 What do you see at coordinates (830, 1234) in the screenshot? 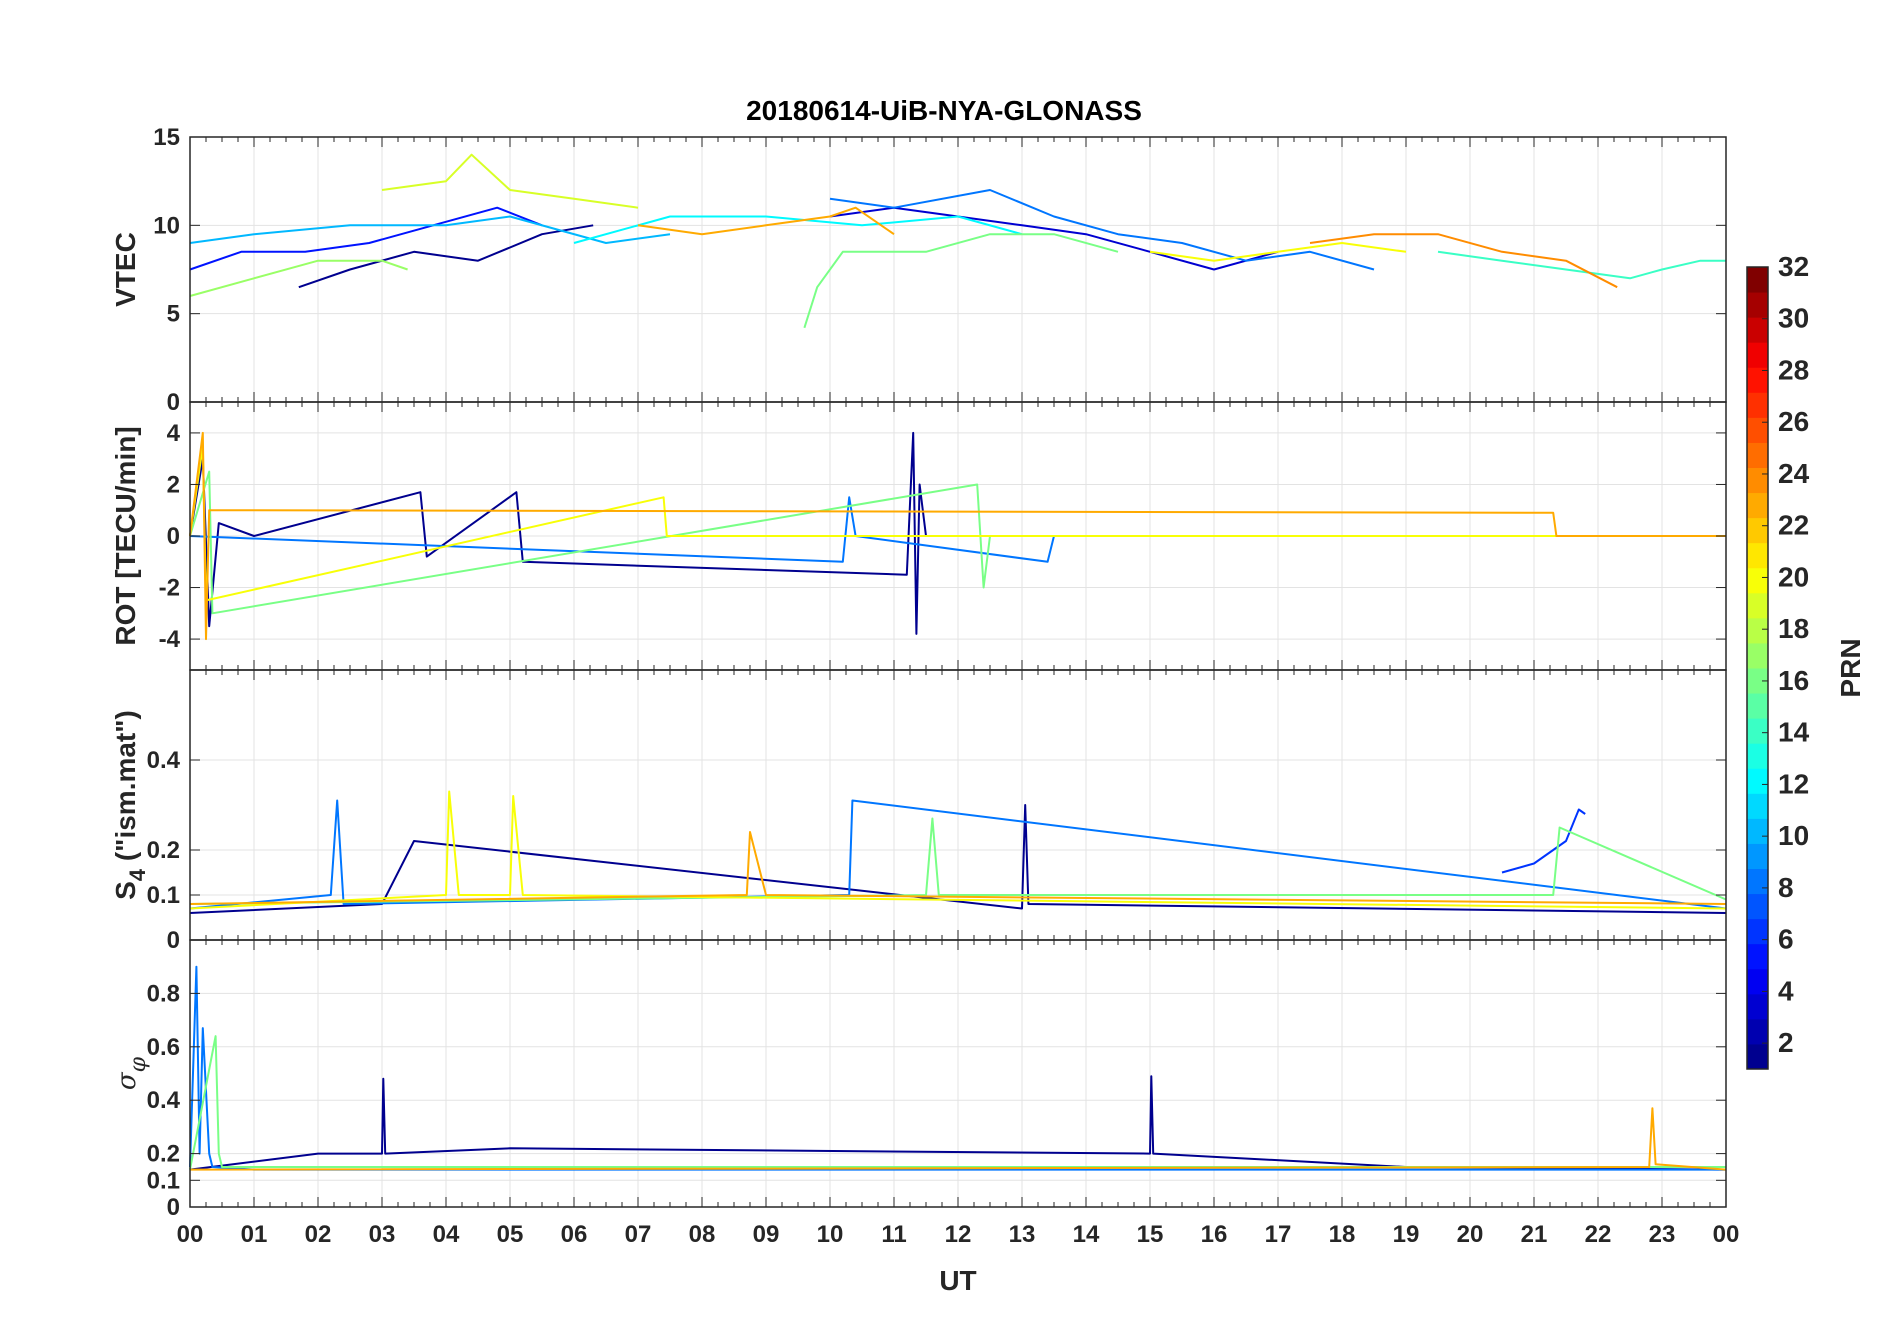
I see `x-tick-label: 10` at bounding box center [830, 1234].